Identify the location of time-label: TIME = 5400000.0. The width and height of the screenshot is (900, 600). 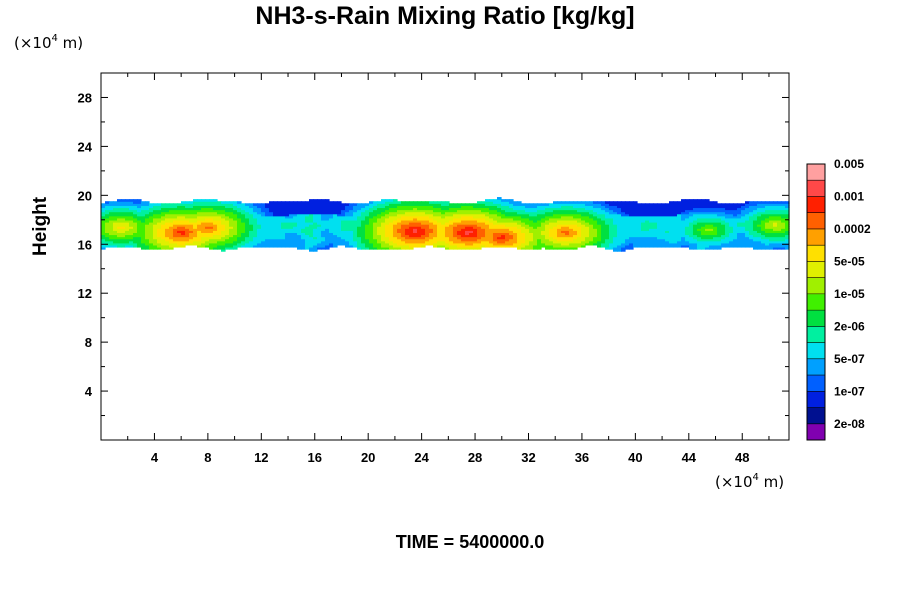
(470, 542).